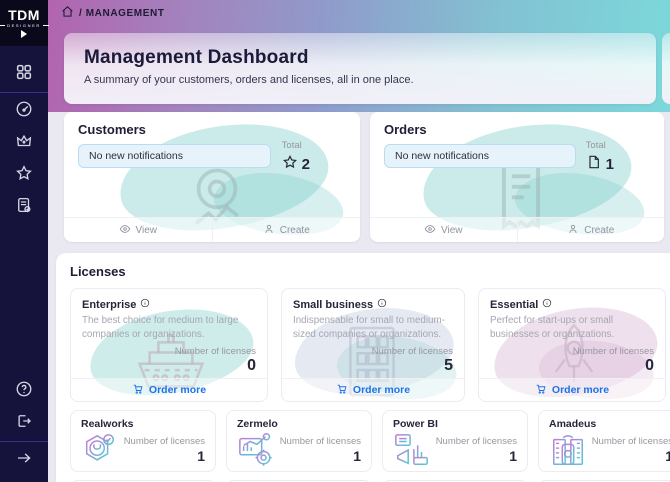 This screenshot has height=482, width=670. Describe the element at coordinates (333, 304) in the screenshot. I see `plan-title-text: Small business` at that location.